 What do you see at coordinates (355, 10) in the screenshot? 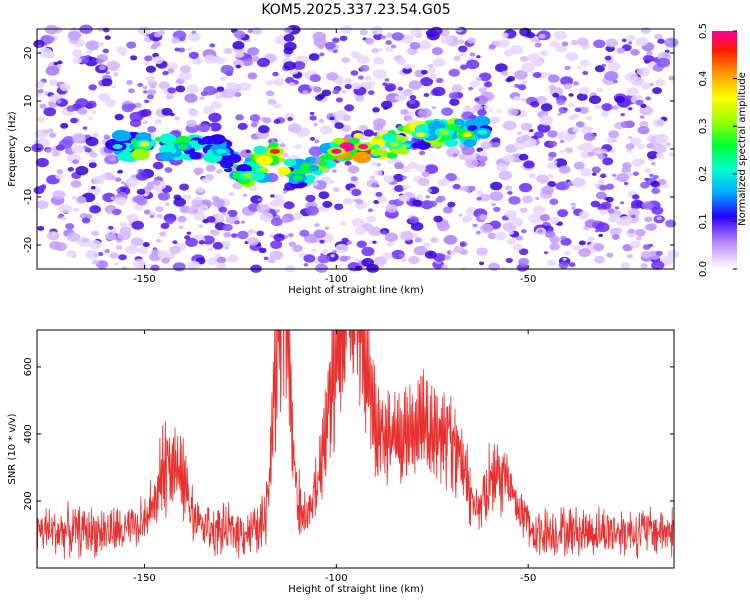
I see `figure-title: KOM5.2025.337.23.54.G05` at bounding box center [355, 10].